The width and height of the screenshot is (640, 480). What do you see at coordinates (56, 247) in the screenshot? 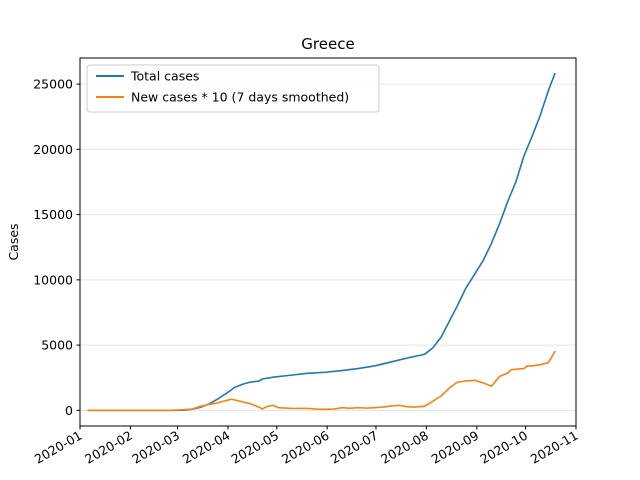
I see `y-axis: 0 5000 10000 15000 20000 25000` at bounding box center [56, 247].